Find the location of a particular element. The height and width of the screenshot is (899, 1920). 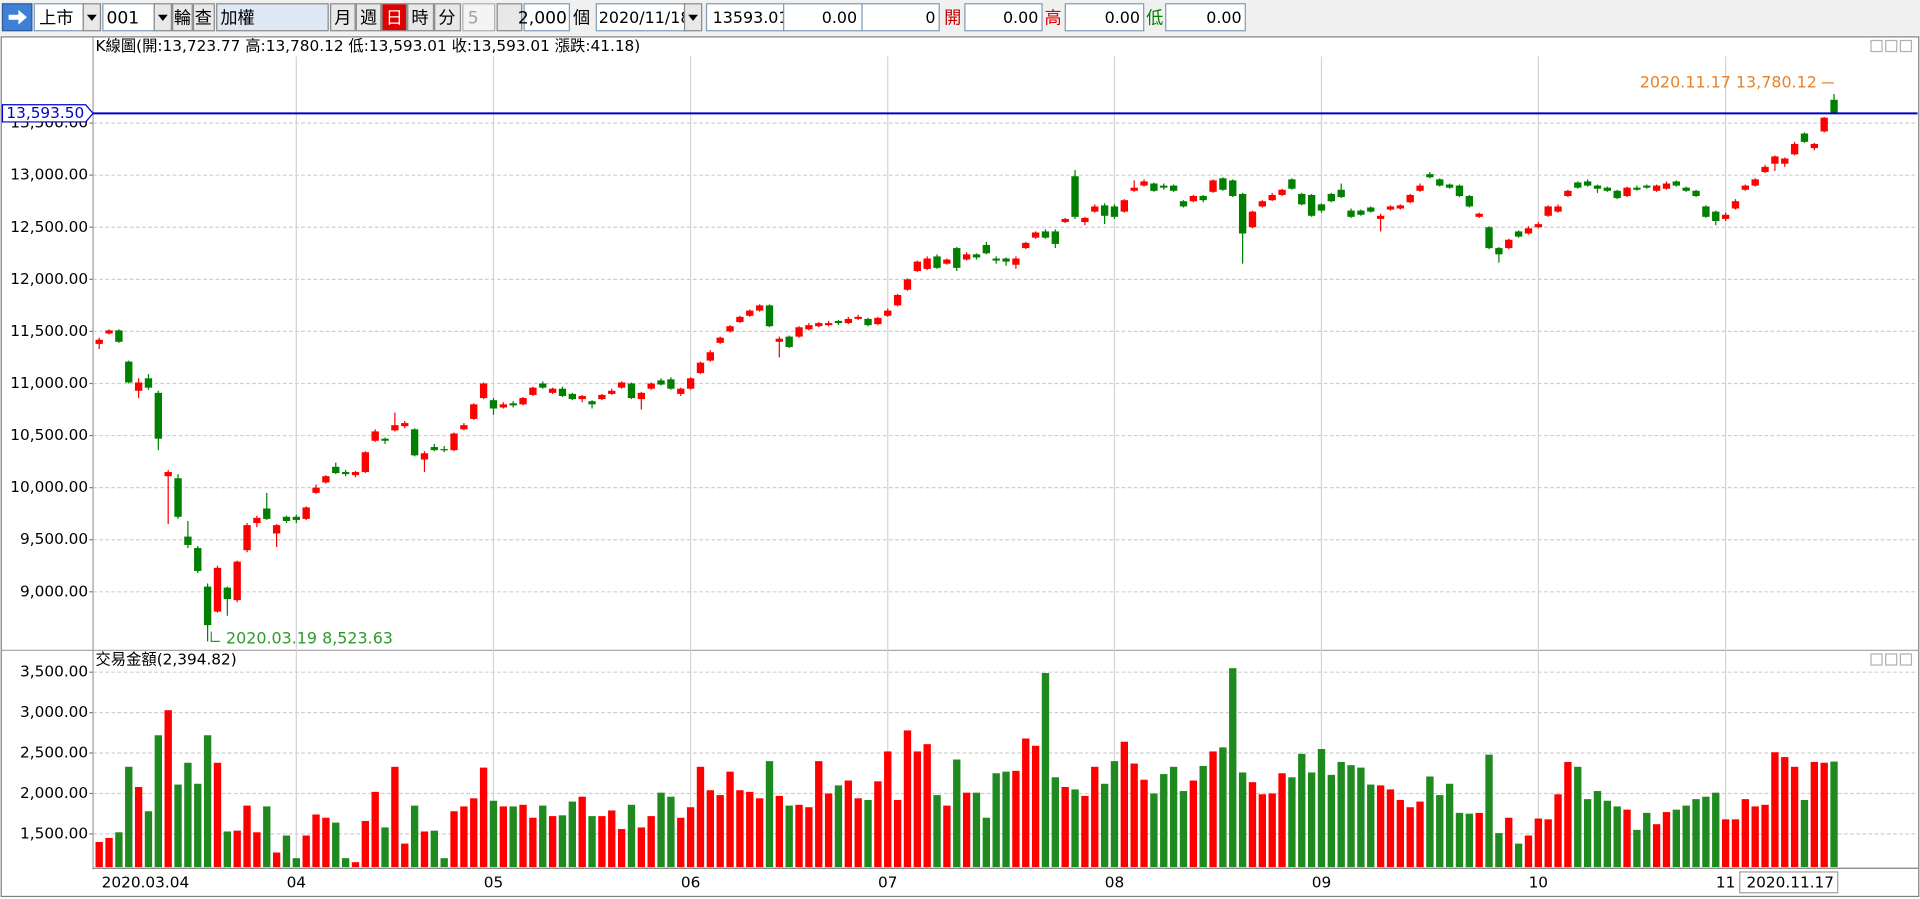

count-input is located at coordinates (547, 17).